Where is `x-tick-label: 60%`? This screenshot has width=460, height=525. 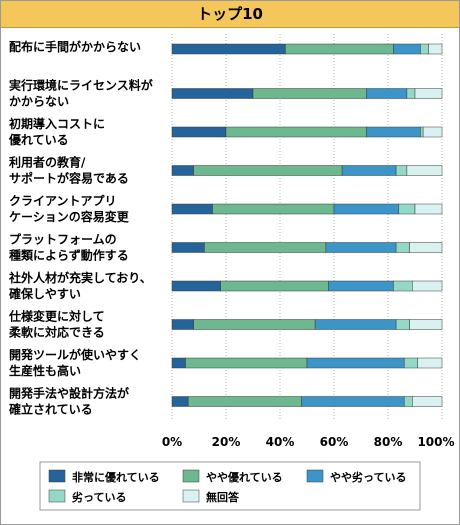
x-tick-label: 60% is located at coordinates (334, 442).